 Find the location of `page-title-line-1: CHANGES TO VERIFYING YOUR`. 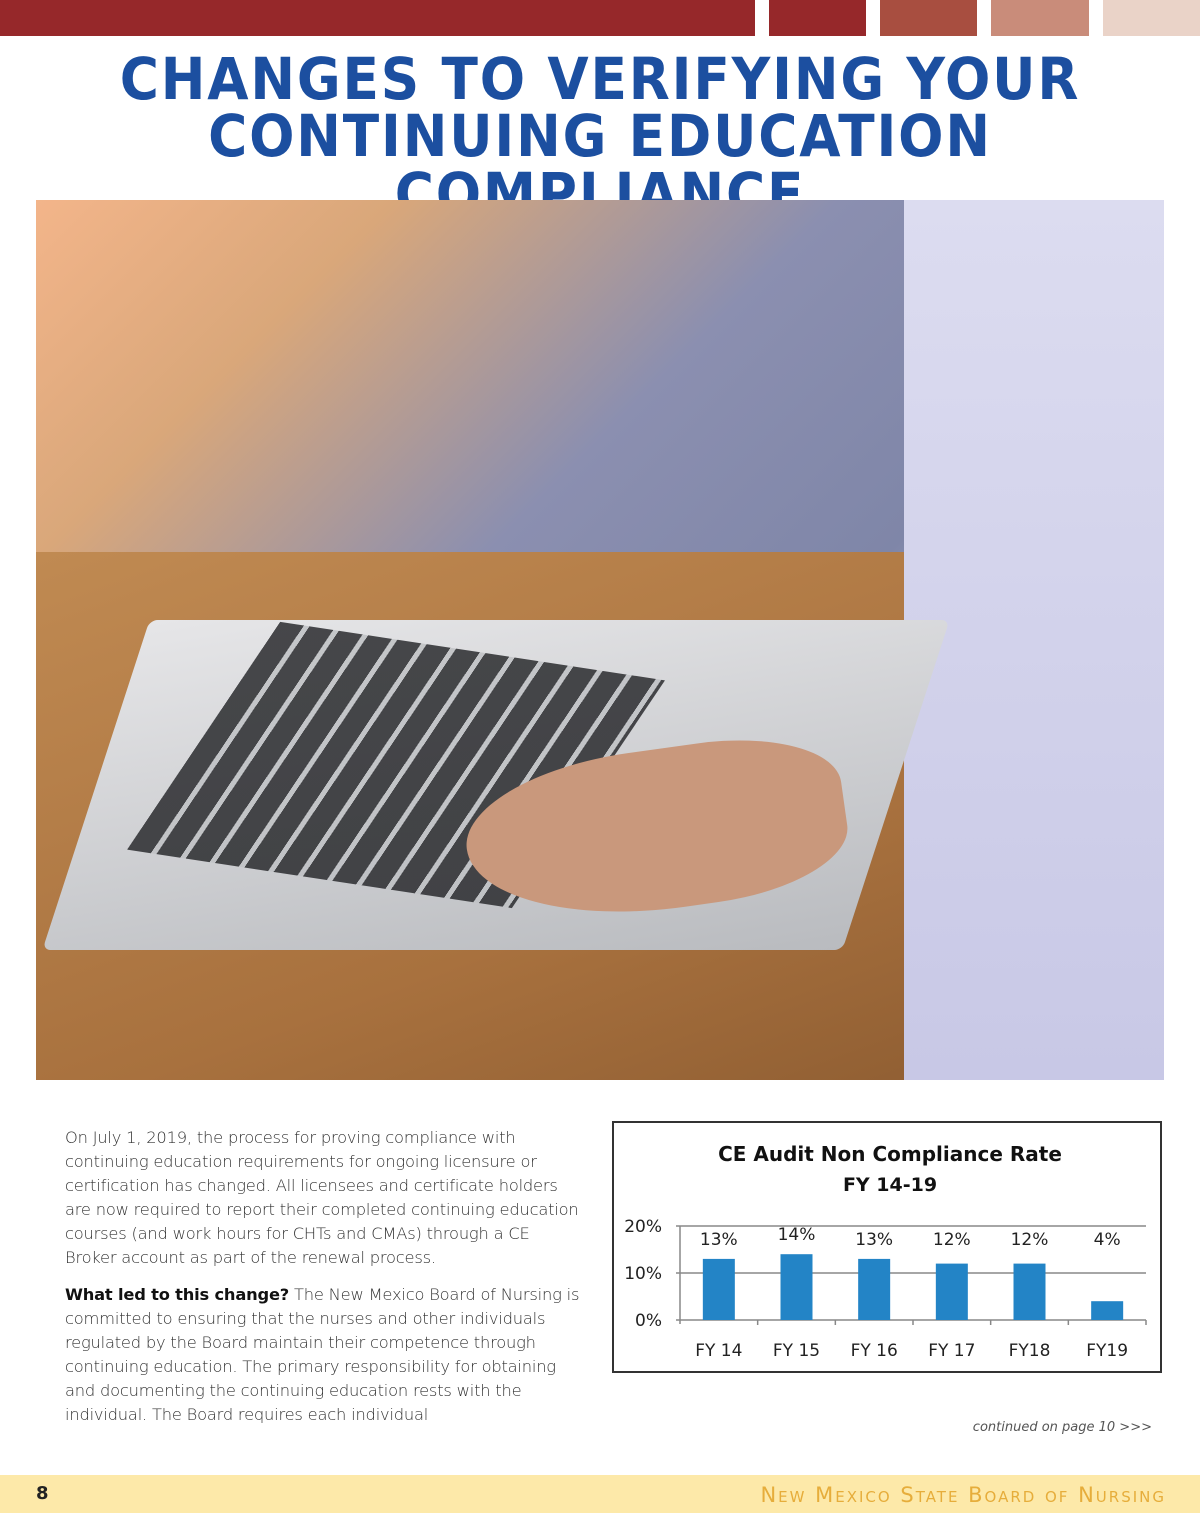

page-title-line-1: CHANGES TO VERIFYING YOUR is located at coordinates (600, 79).